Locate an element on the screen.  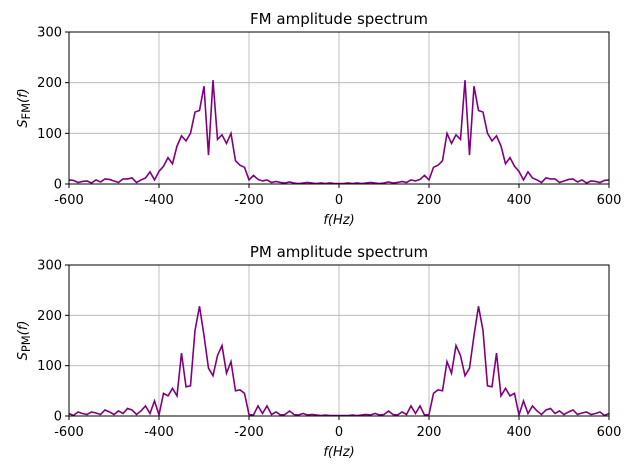
chart-title: PM amplitude spectrum is located at coordinates (339, 252).